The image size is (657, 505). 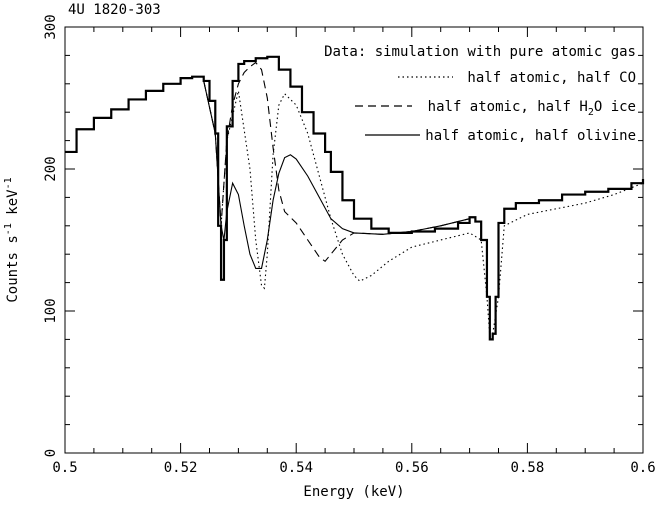 What do you see at coordinates (51, 310) in the screenshot?
I see `y-tick-label: 100` at bounding box center [51, 310].